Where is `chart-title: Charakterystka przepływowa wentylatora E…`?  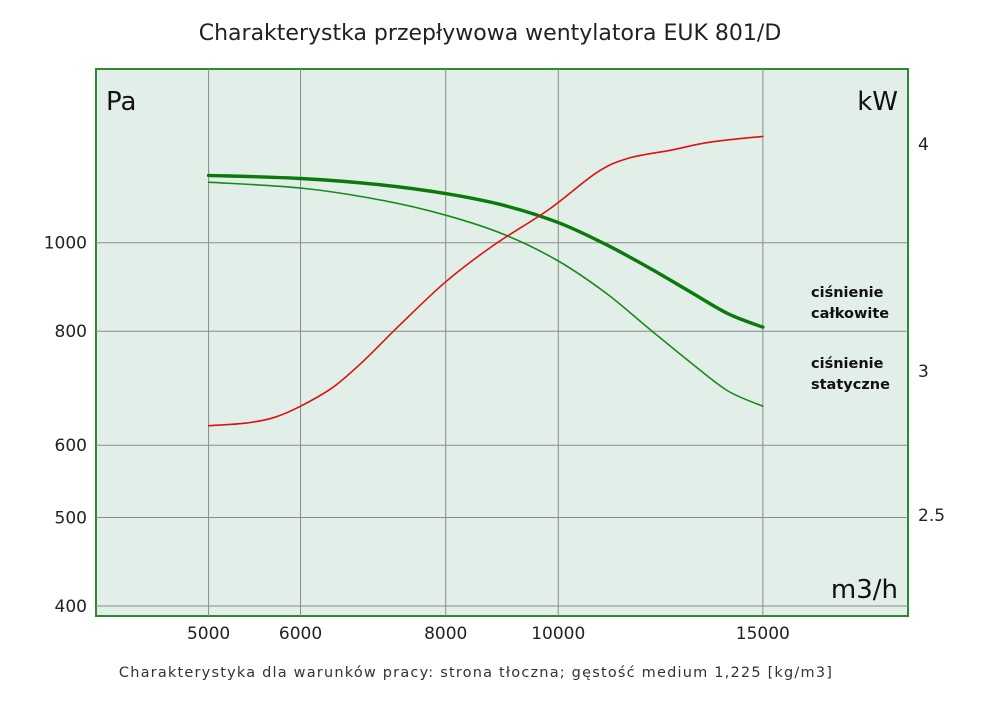 chart-title: Charakterystka przepływowa wentylatora E… is located at coordinates (490, 33).